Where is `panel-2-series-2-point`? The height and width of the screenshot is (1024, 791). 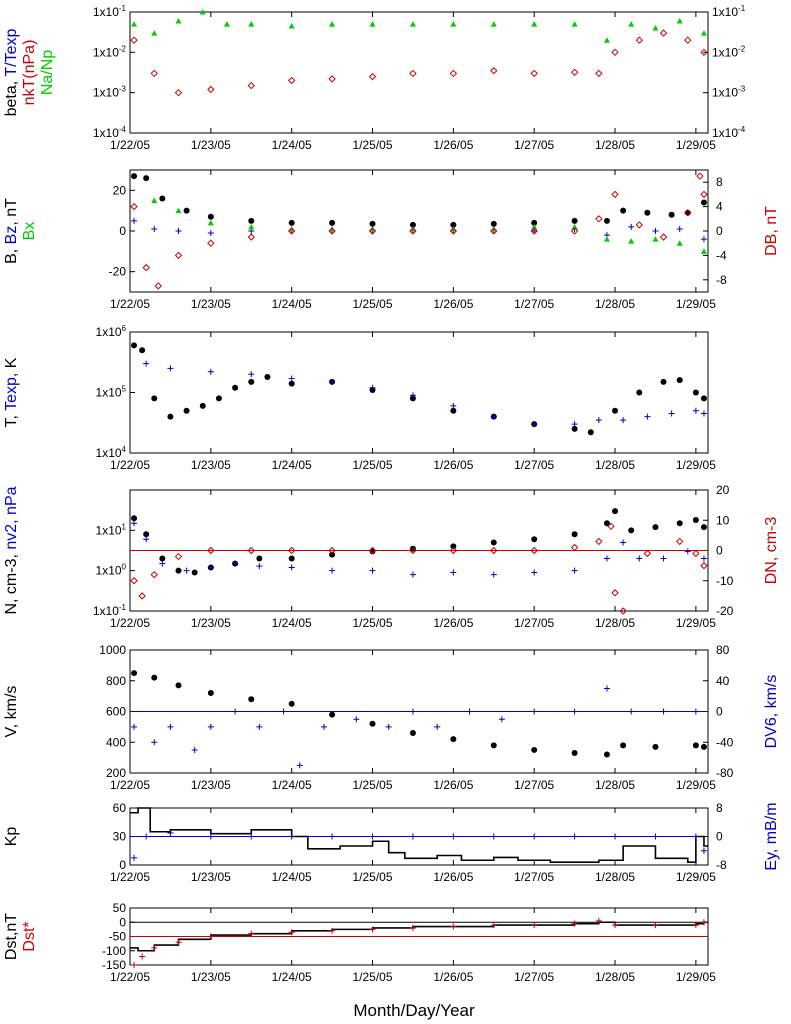
panel-2-series-2-point is located at coordinates (679, 228).